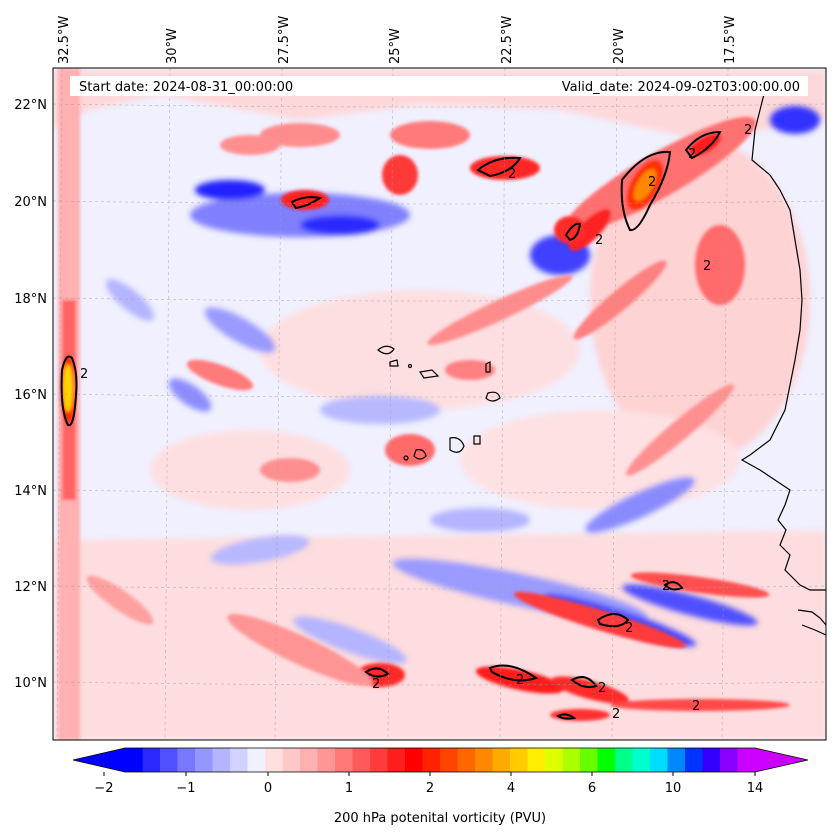 The height and width of the screenshot is (836, 837). I want to click on lon-label: 27.5°W, so click(284, 40).